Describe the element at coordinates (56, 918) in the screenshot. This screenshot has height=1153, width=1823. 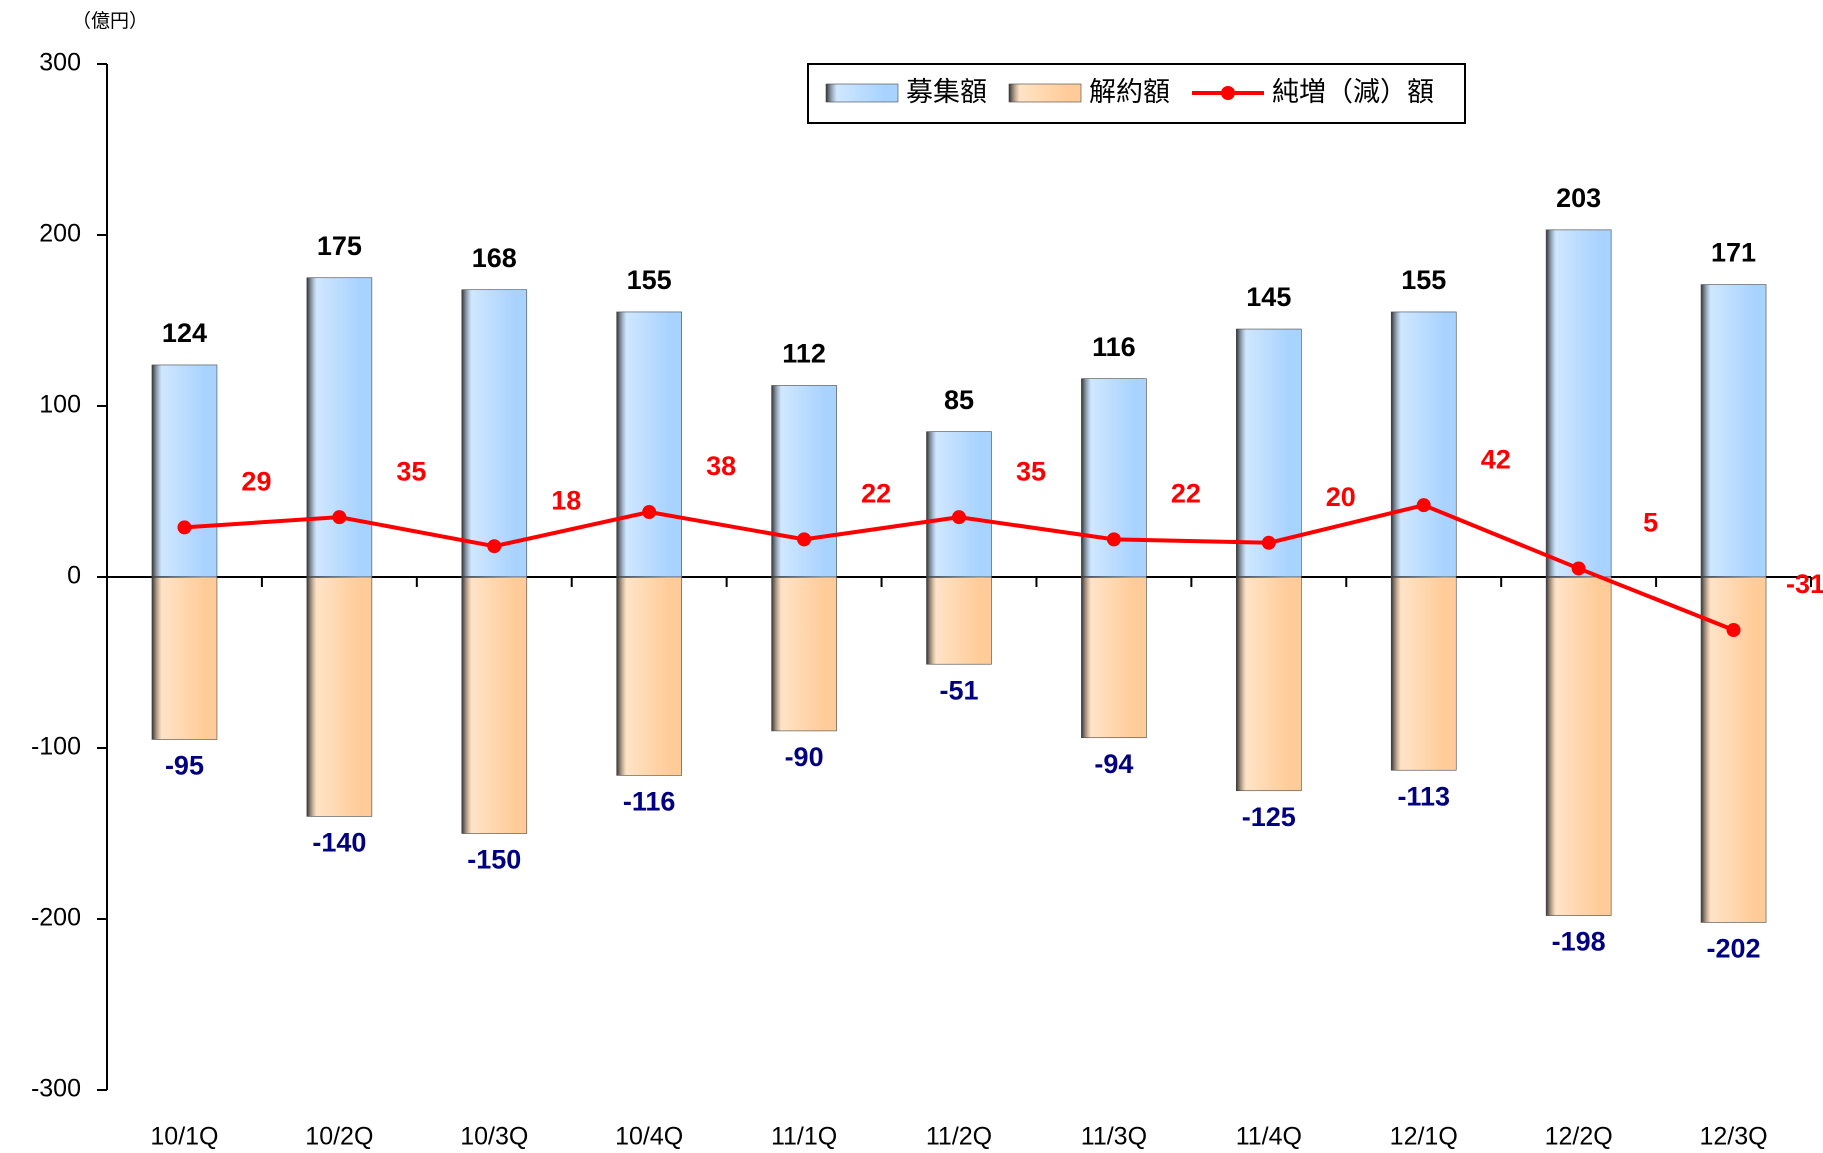
I see `y-tick-label: -200` at that location.